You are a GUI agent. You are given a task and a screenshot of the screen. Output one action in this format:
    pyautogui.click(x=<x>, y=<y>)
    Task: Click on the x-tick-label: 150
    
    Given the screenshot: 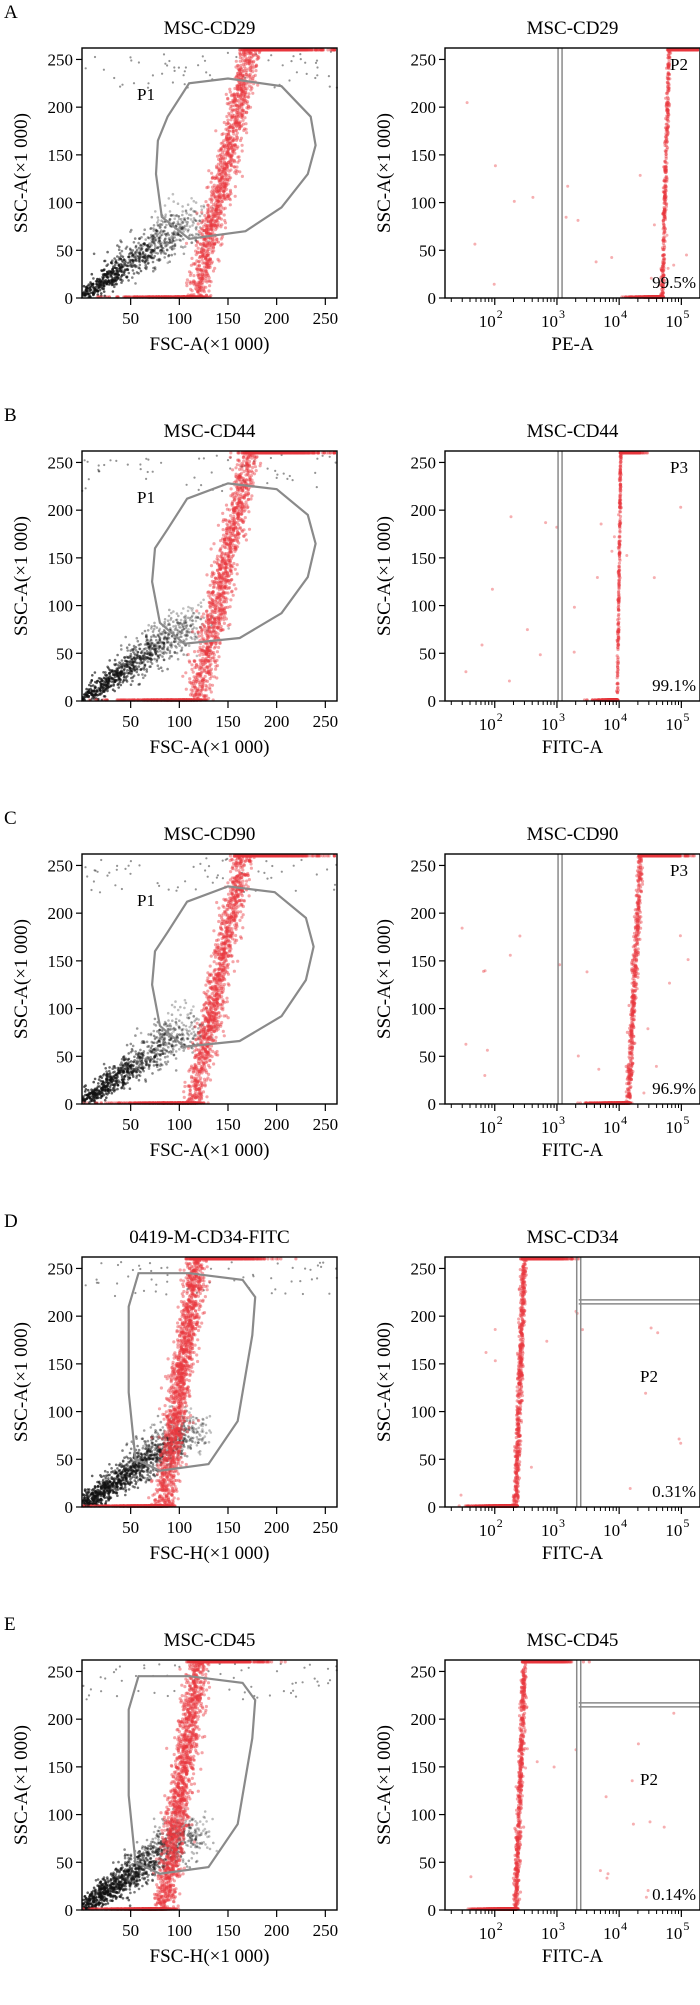 What is the action you would take?
    pyautogui.click(x=228, y=318)
    